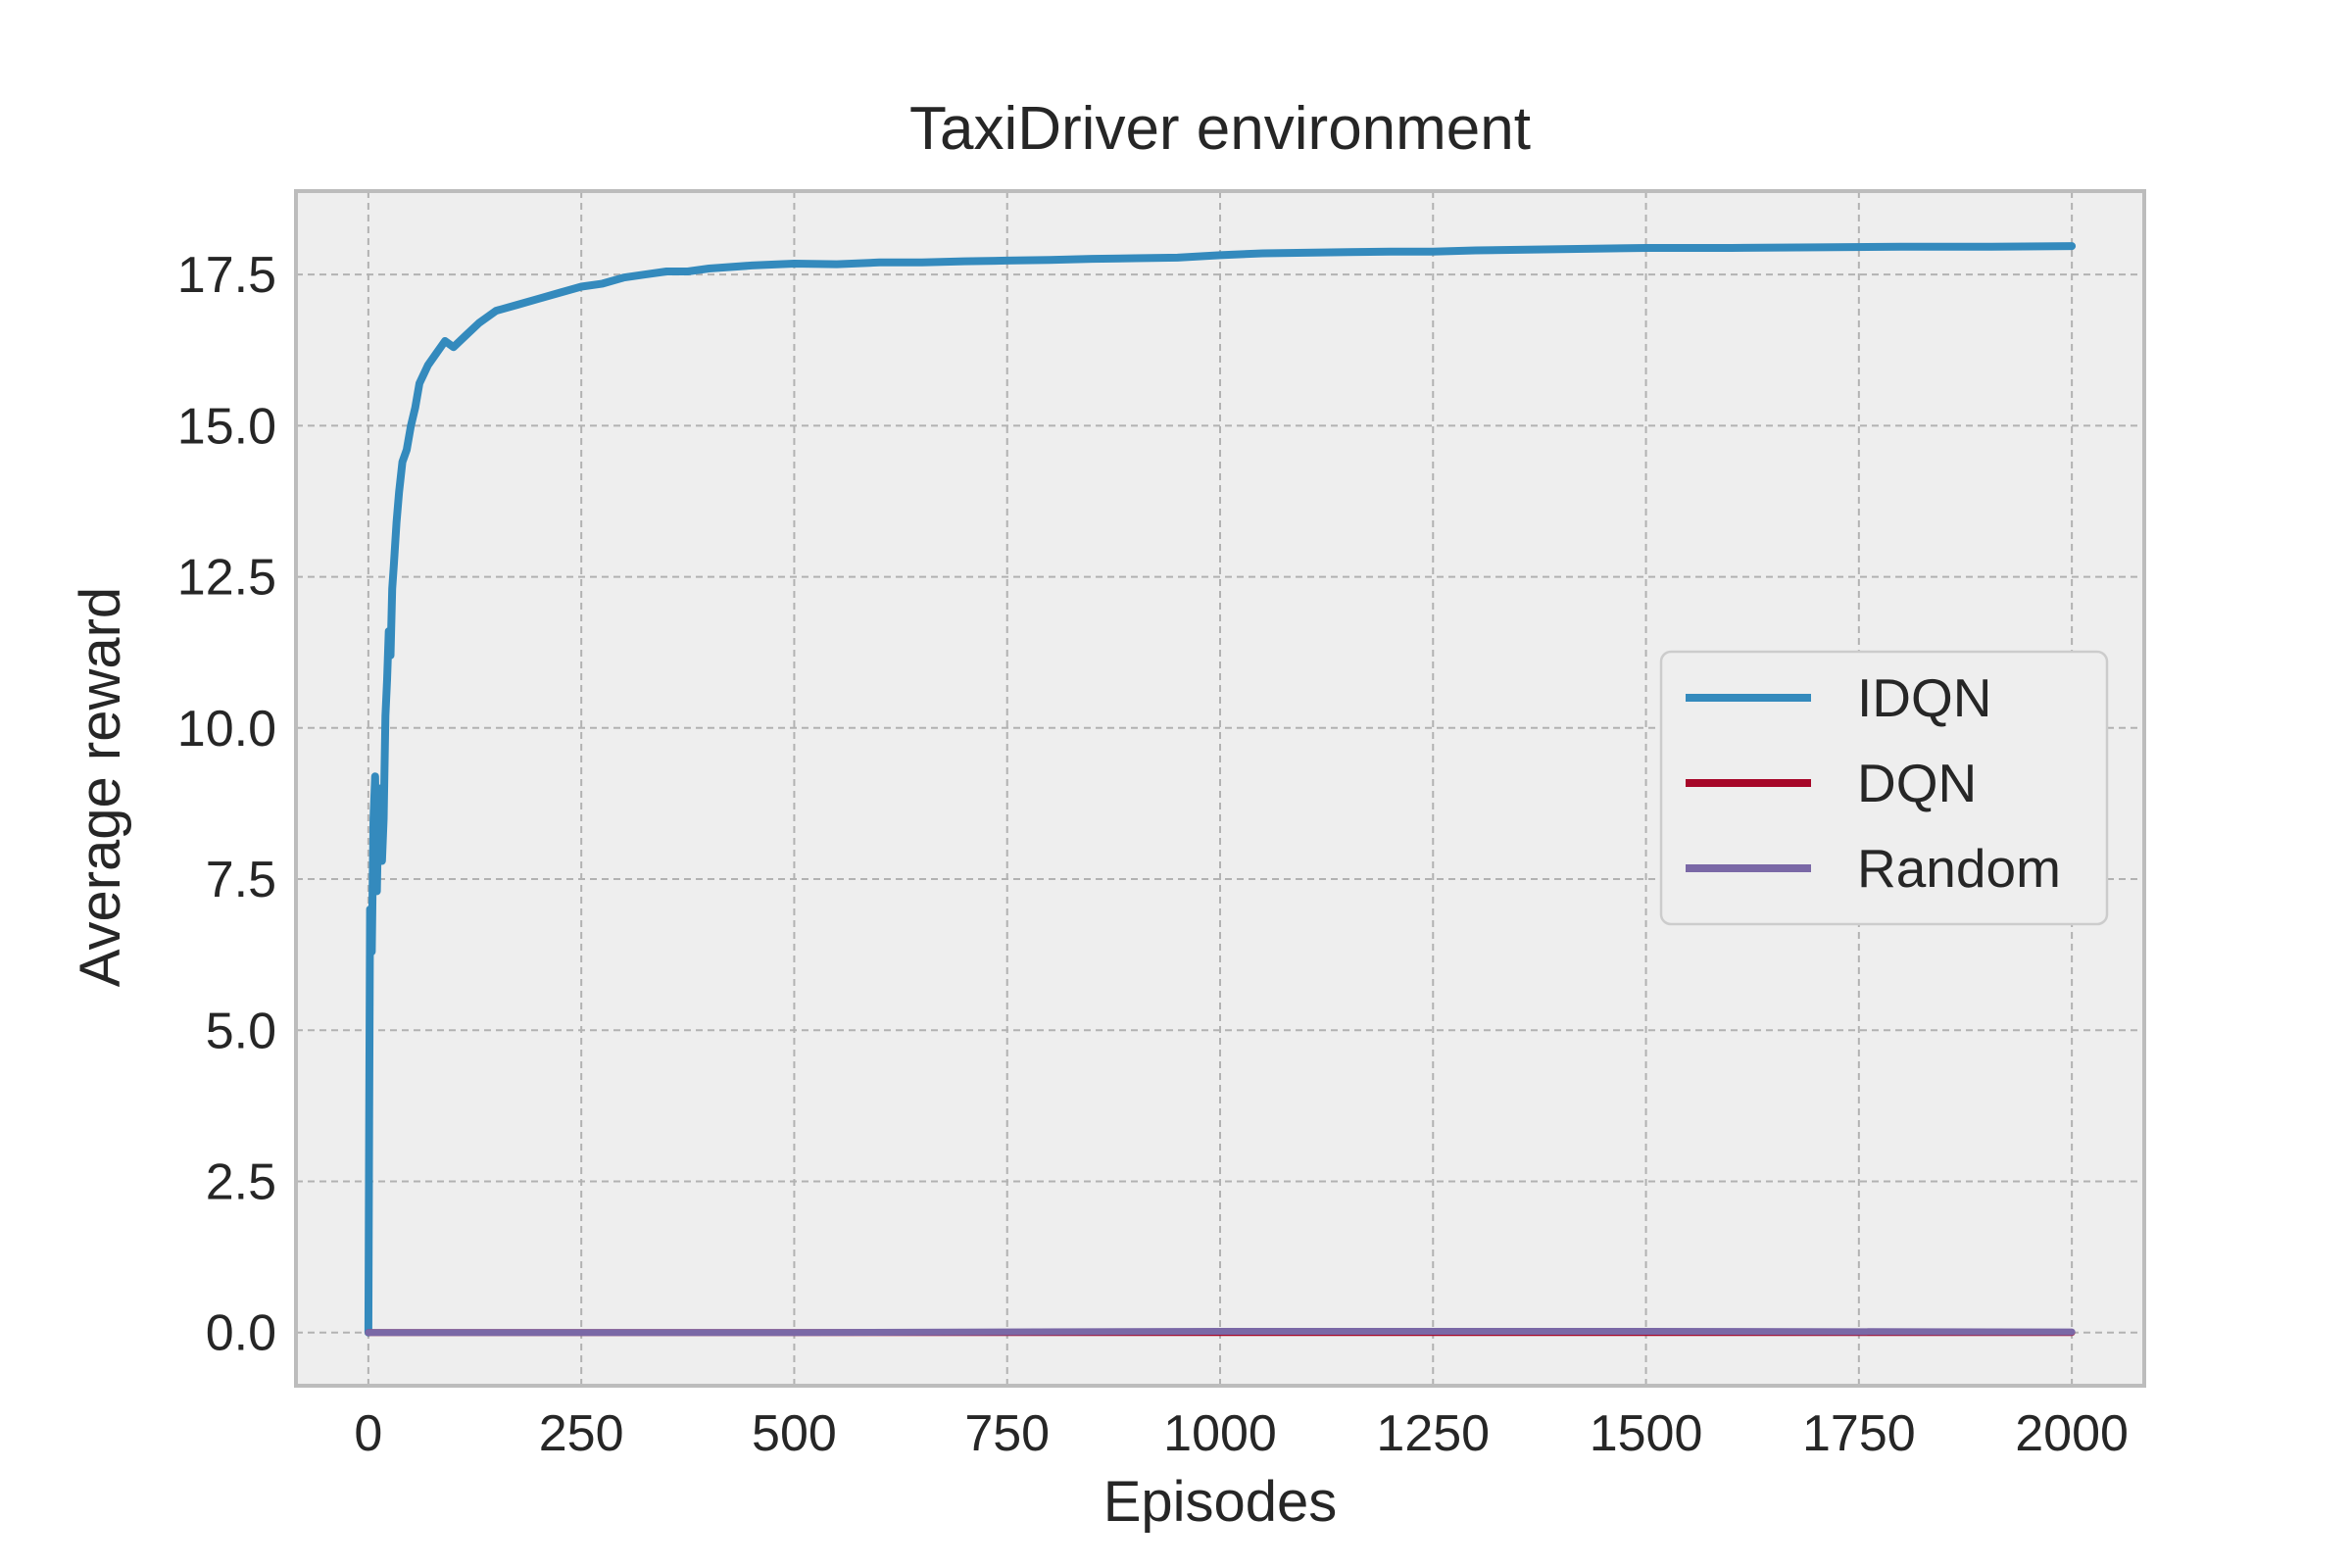  What do you see at coordinates (1220, 1332) in the screenshot?
I see `series-line-random` at bounding box center [1220, 1332].